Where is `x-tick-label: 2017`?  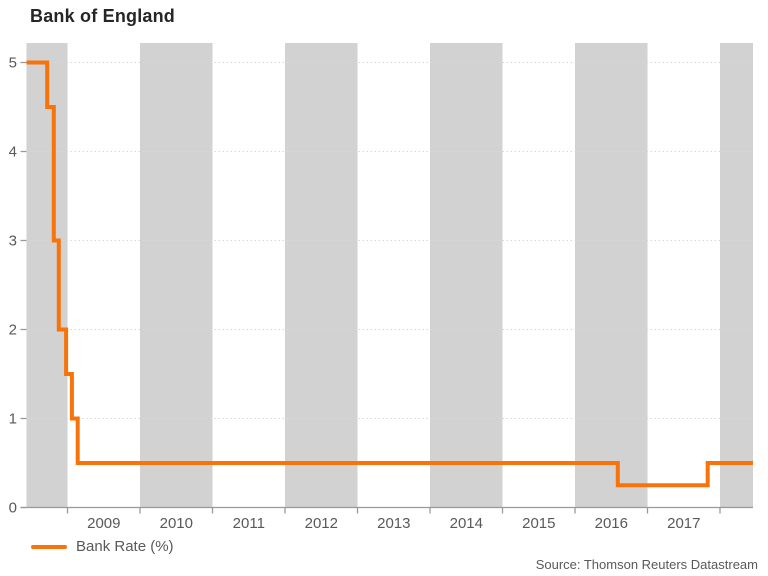
x-tick-label: 2017 is located at coordinates (683, 523).